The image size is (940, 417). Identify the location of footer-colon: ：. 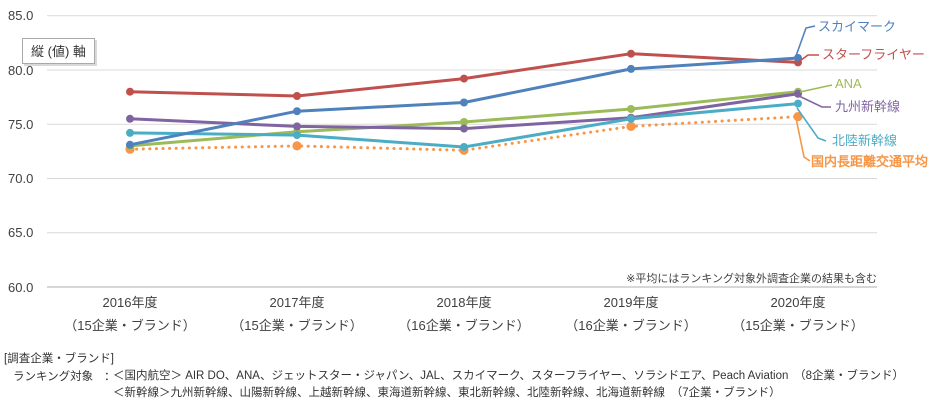
(110, 377).